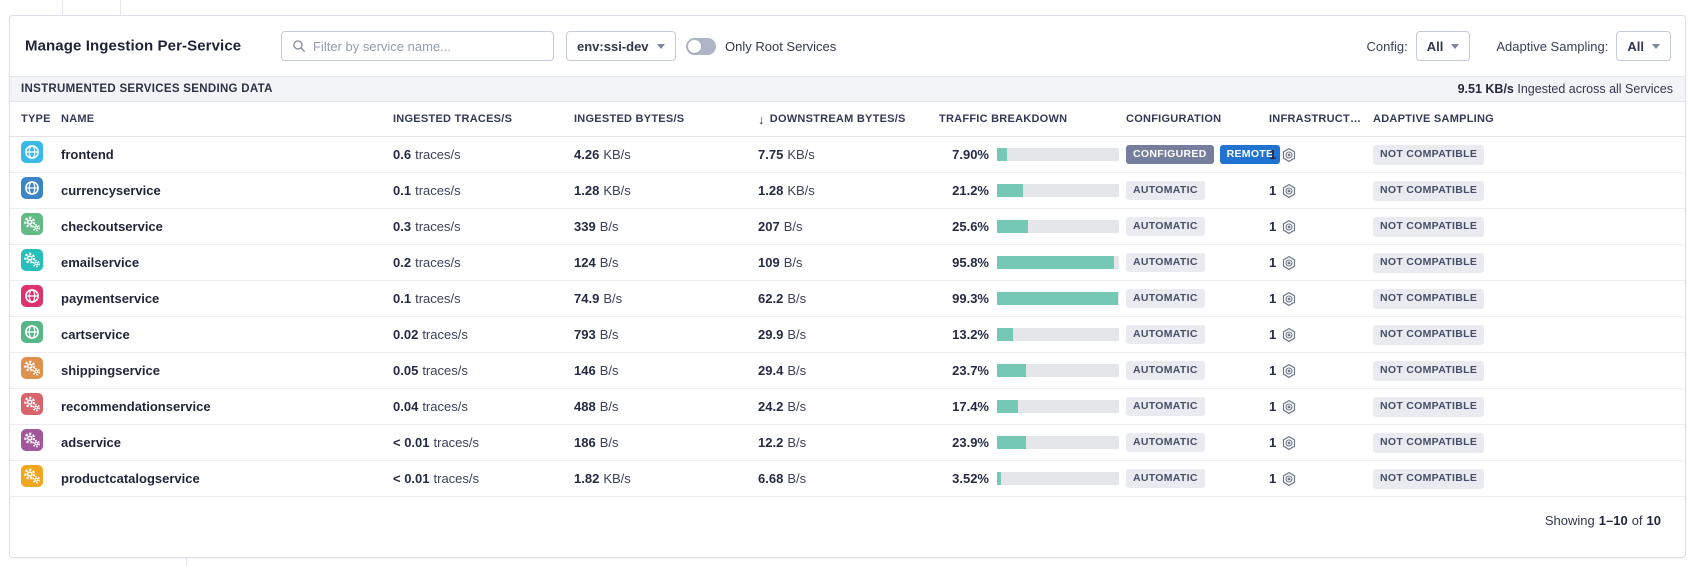  Describe the element at coordinates (1387, 46) in the screenshot. I see `config-filter-label: Config:` at that location.